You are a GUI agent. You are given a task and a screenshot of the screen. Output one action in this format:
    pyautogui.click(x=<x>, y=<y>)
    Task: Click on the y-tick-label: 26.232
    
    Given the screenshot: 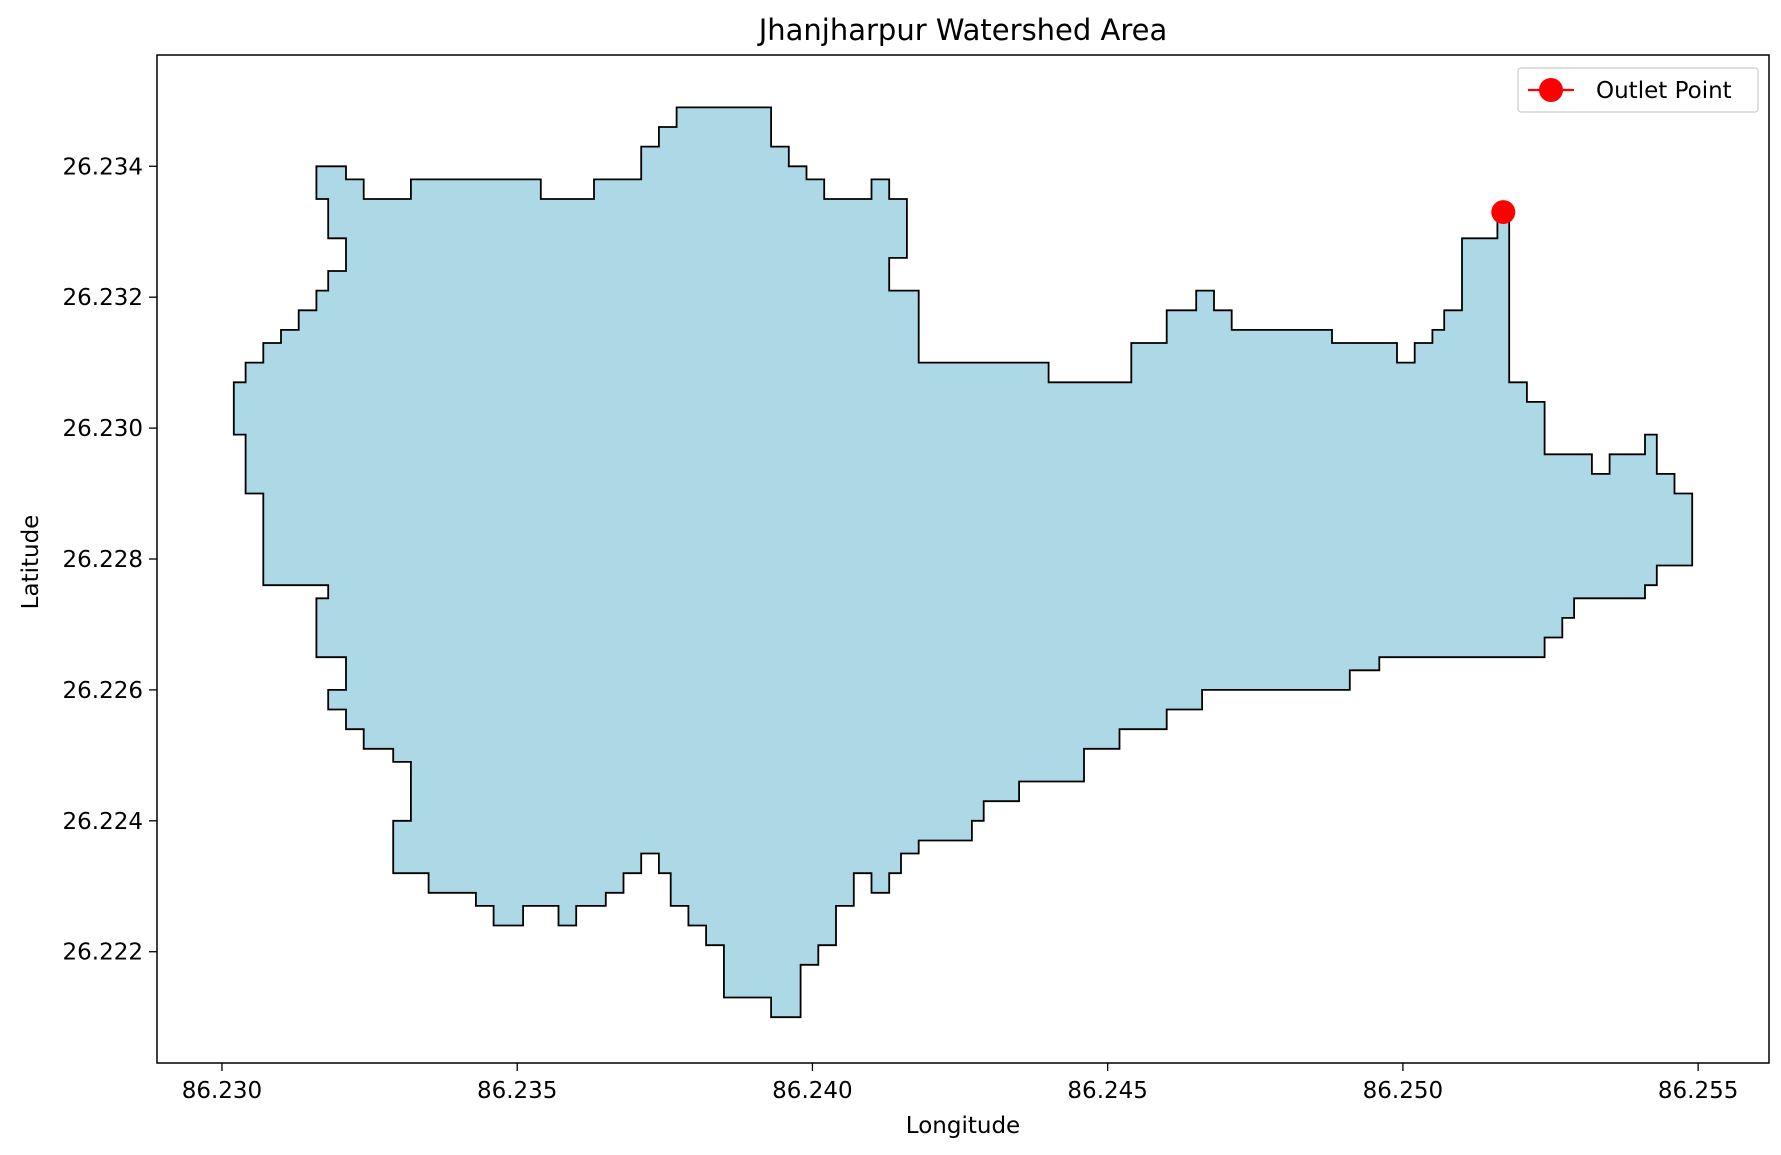 What is the action you would take?
    pyautogui.click(x=103, y=298)
    